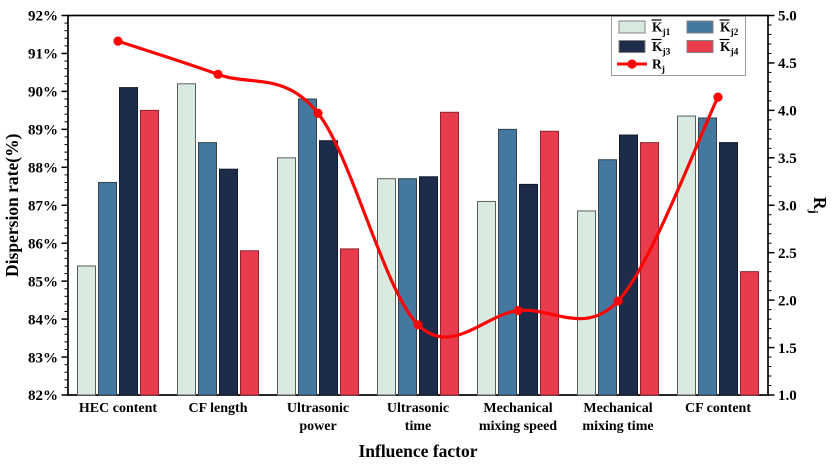 Image resolution: width=834 pixels, height=473 pixels. What do you see at coordinates (661, 48) in the screenshot?
I see `legend-label: Kj3` at bounding box center [661, 48].